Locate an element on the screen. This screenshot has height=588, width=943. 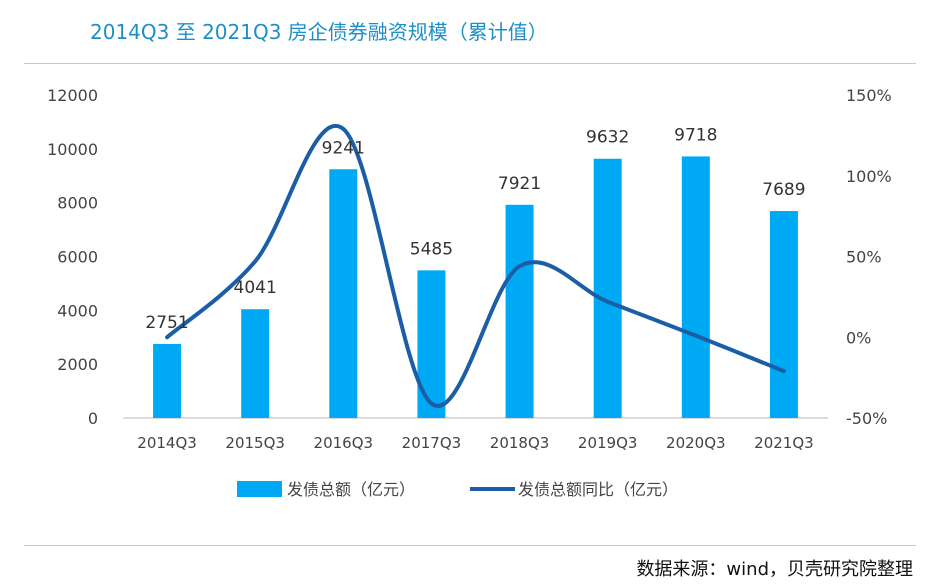
top-divider is located at coordinates (470, 63).